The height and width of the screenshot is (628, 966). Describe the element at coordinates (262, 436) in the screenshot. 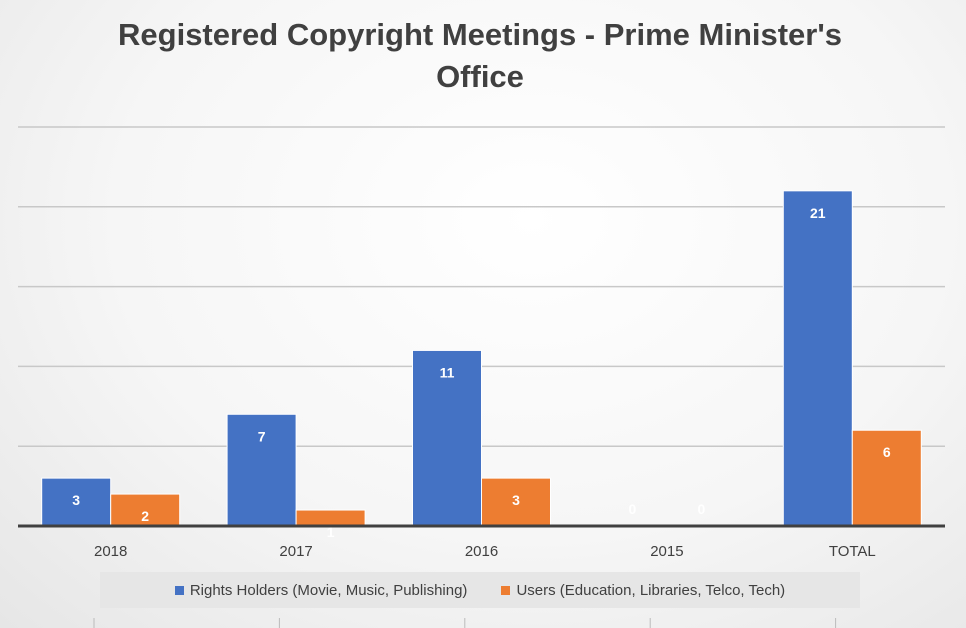

I see `data-label: 7` at that location.